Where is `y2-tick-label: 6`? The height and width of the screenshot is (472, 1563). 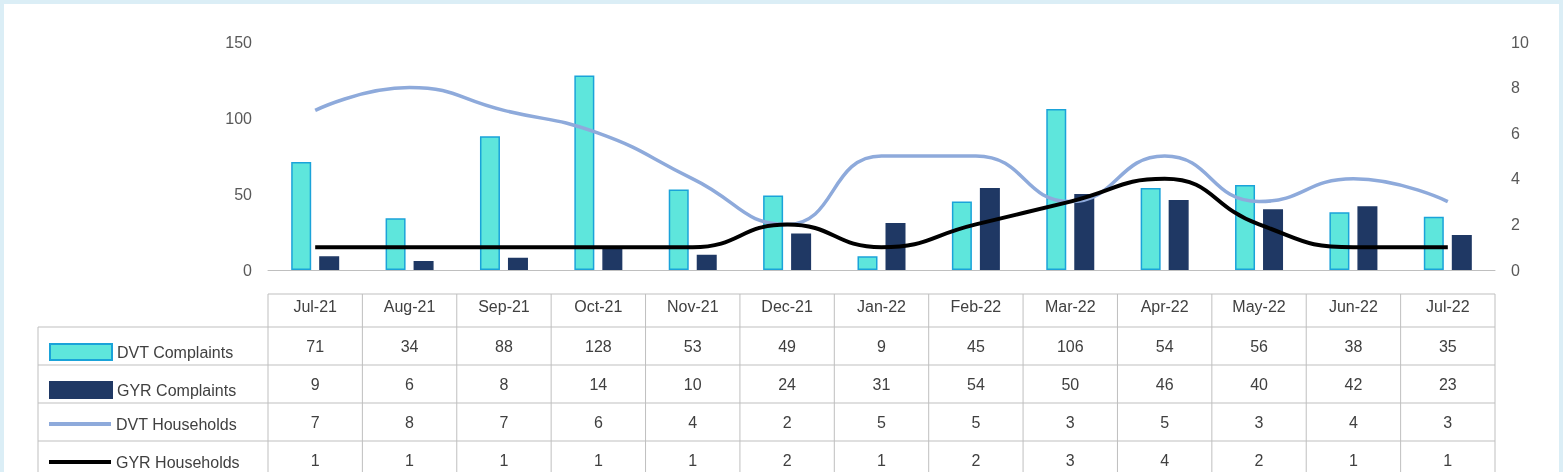 y2-tick-label: 6 is located at coordinates (1515, 133).